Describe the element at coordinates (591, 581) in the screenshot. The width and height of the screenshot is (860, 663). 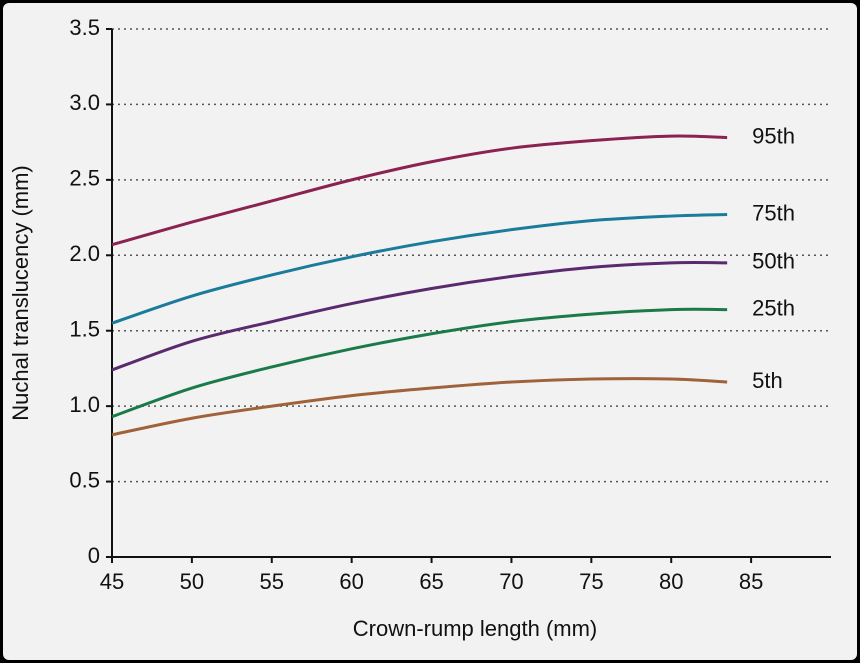
I see `x-tick-label: 75` at that location.